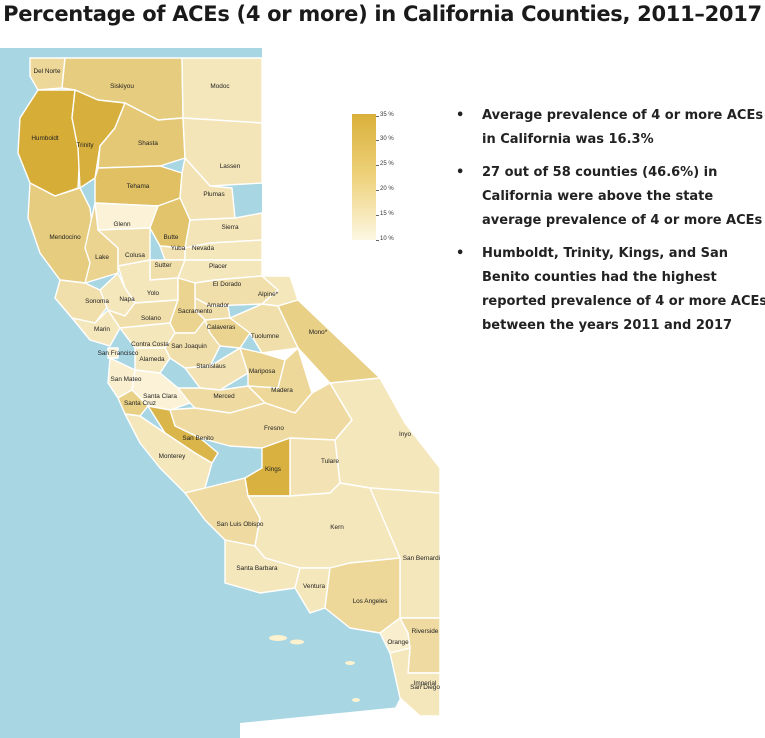  Describe the element at coordinates (213, 194) in the screenshot. I see `county-label-plumas: Plumas` at that location.